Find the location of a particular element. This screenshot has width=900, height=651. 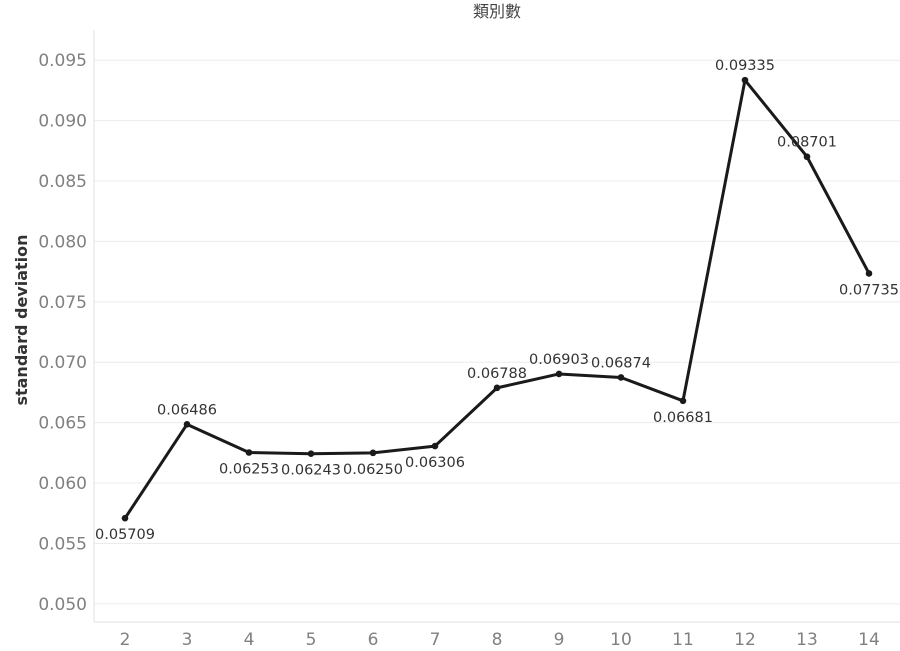

x-tick-label: 7 is located at coordinates (435, 640).